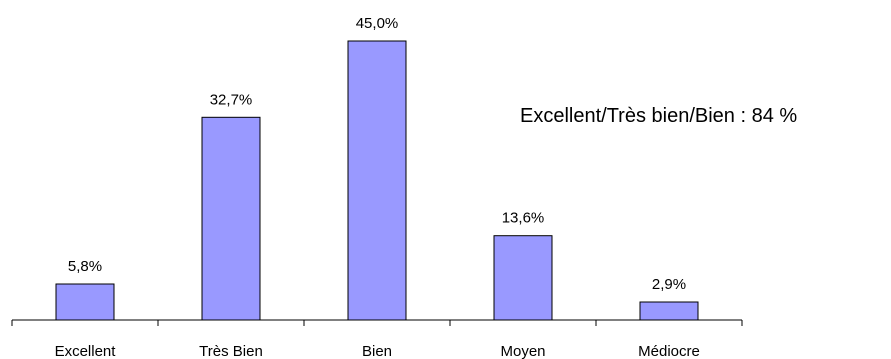 This screenshot has width=891, height=359. Describe the element at coordinates (231, 99) in the screenshot. I see `data-label-1: 32,7%` at that location.